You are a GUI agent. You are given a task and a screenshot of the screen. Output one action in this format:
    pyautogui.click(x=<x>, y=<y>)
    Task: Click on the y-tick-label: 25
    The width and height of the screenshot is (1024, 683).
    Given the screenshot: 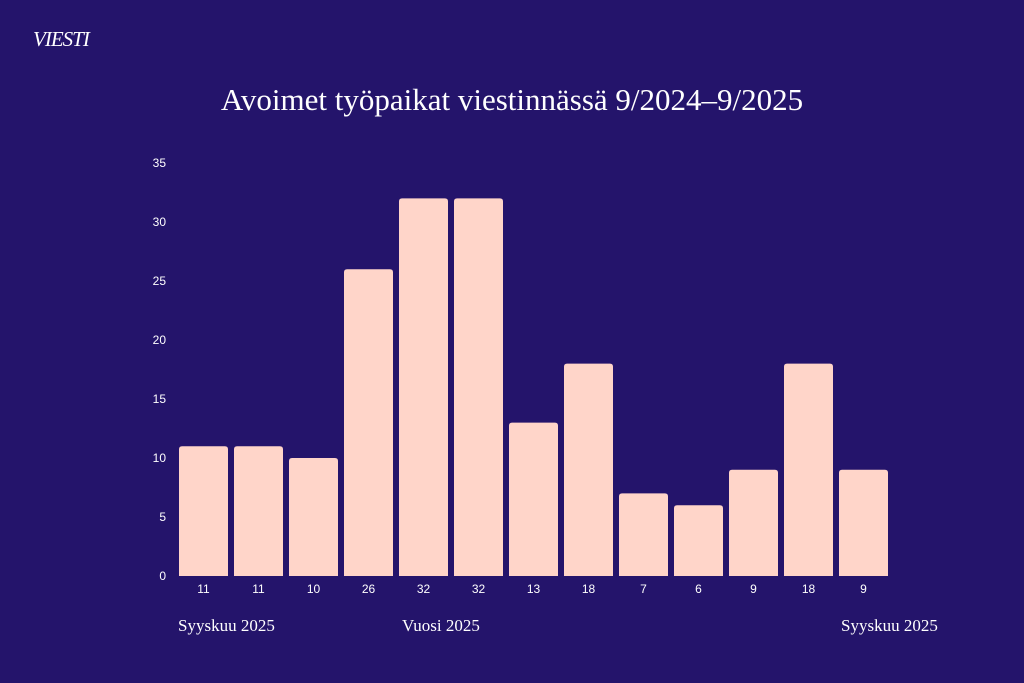 What is the action you would take?
    pyautogui.click(x=160, y=281)
    